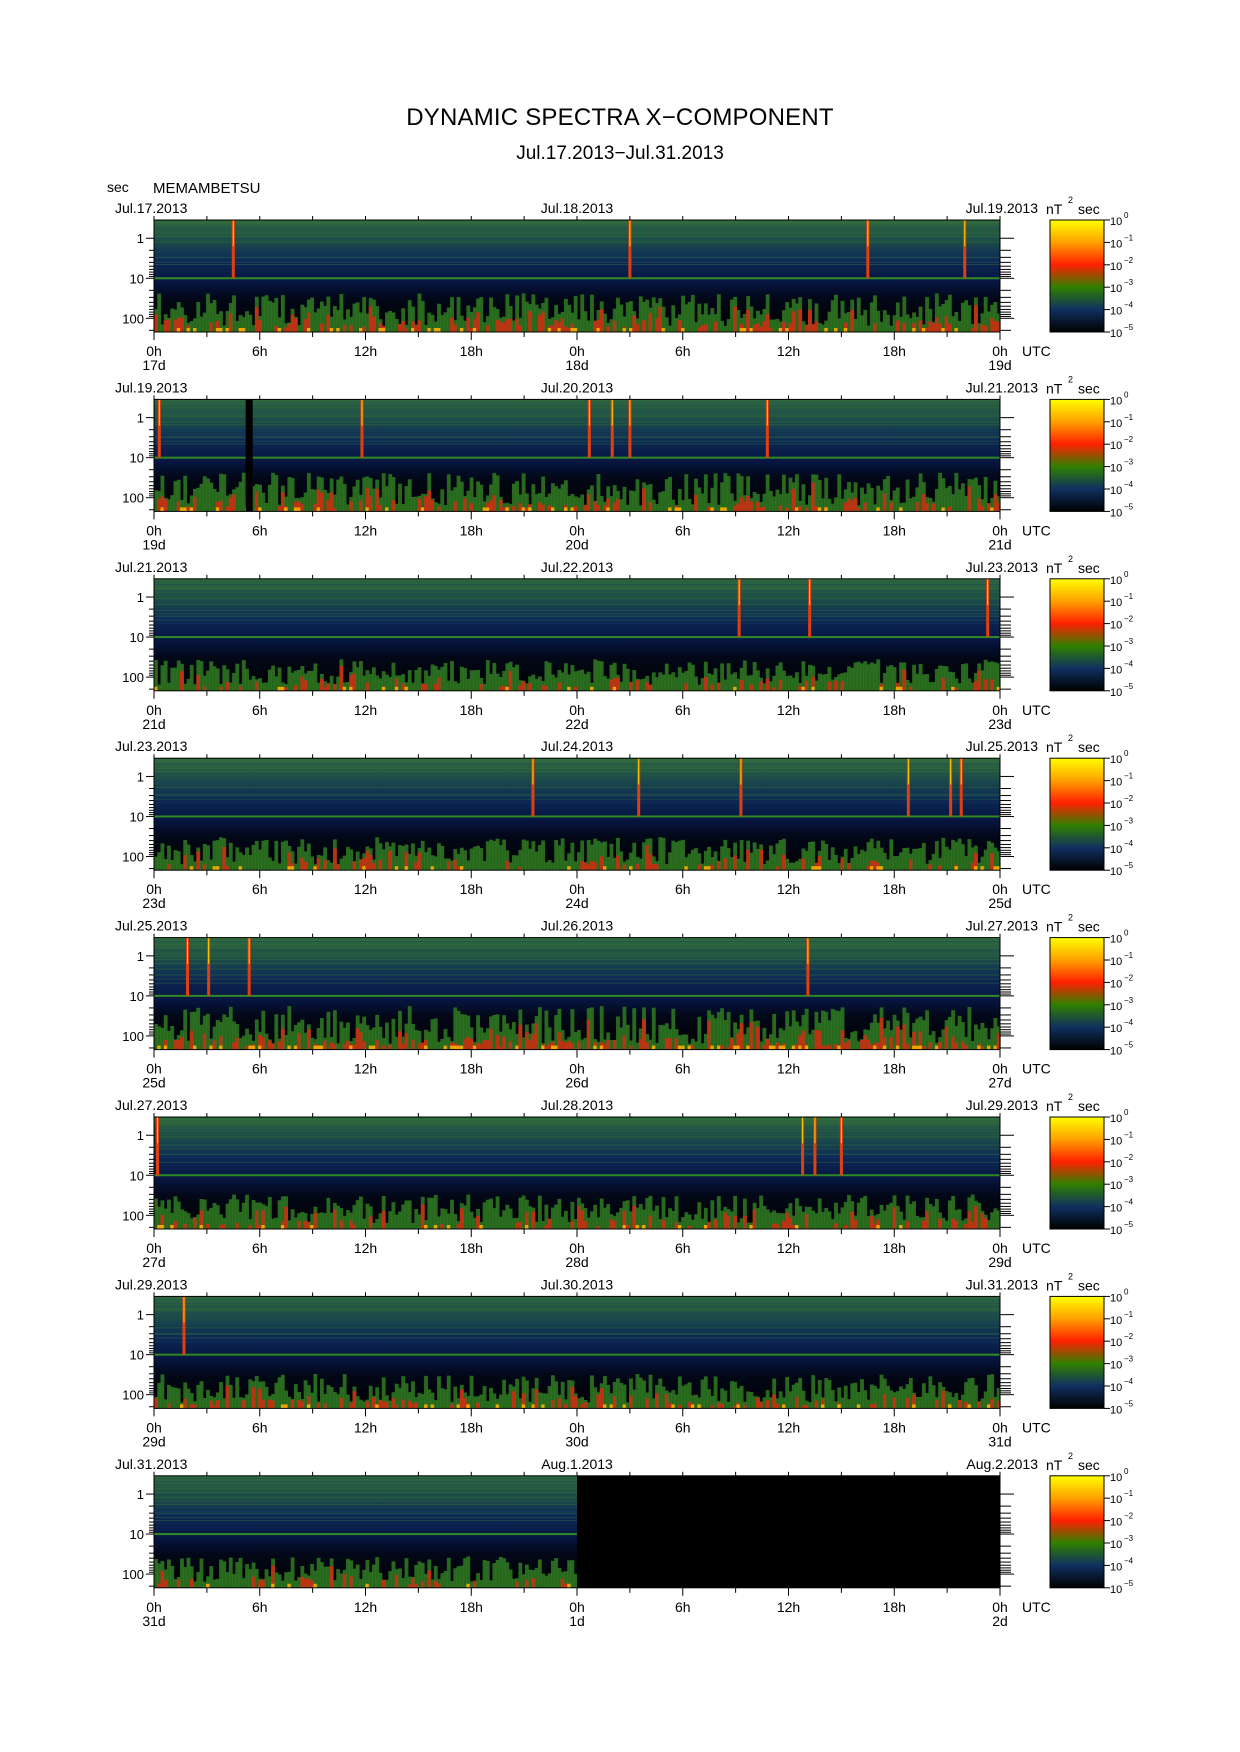 The image size is (1240, 1752). Describe the element at coordinates (1129, 1157) in the screenshot. I see `colorbar-tick-exp: −2` at that location.